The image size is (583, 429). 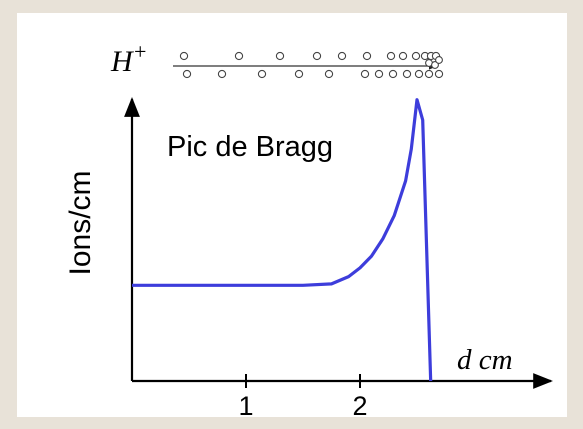 I want to click on bragg-peak-annotation: Pic de Bragg, so click(x=250, y=147).